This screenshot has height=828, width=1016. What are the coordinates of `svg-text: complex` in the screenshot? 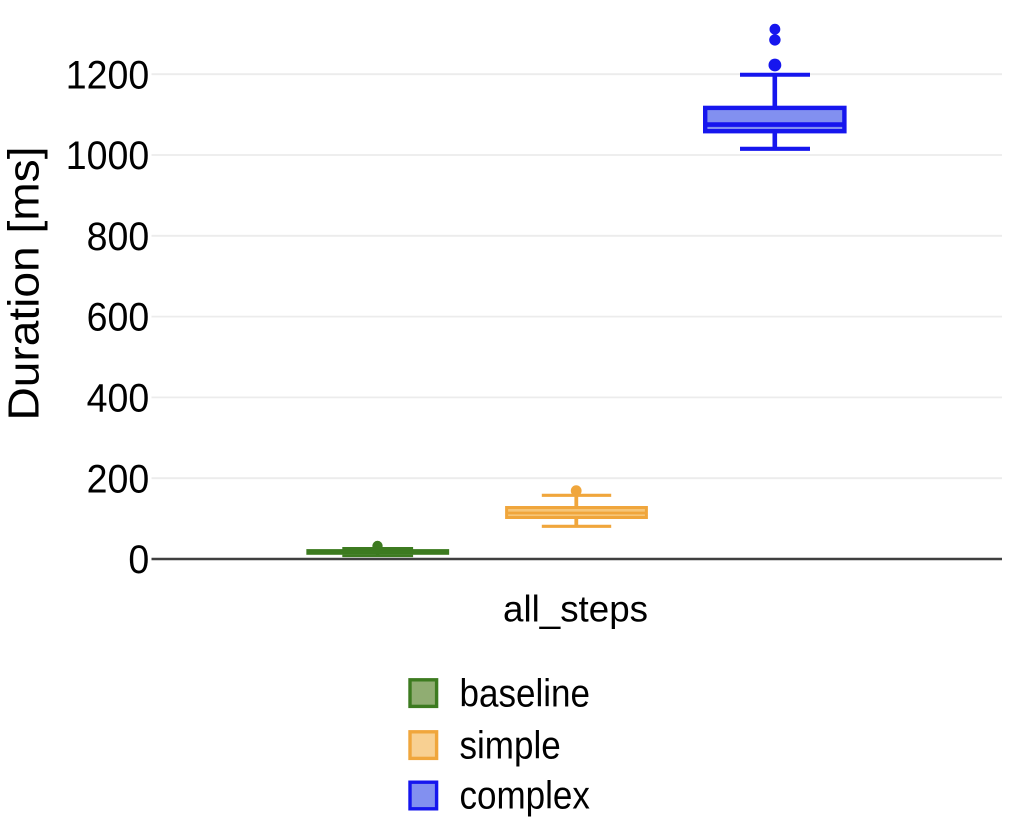 It's located at (525, 795).